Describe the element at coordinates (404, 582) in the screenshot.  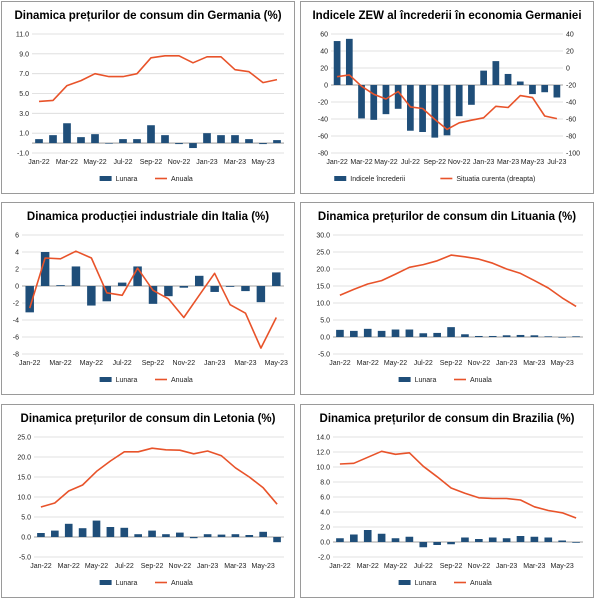
I see `legend-swatch` at that location.